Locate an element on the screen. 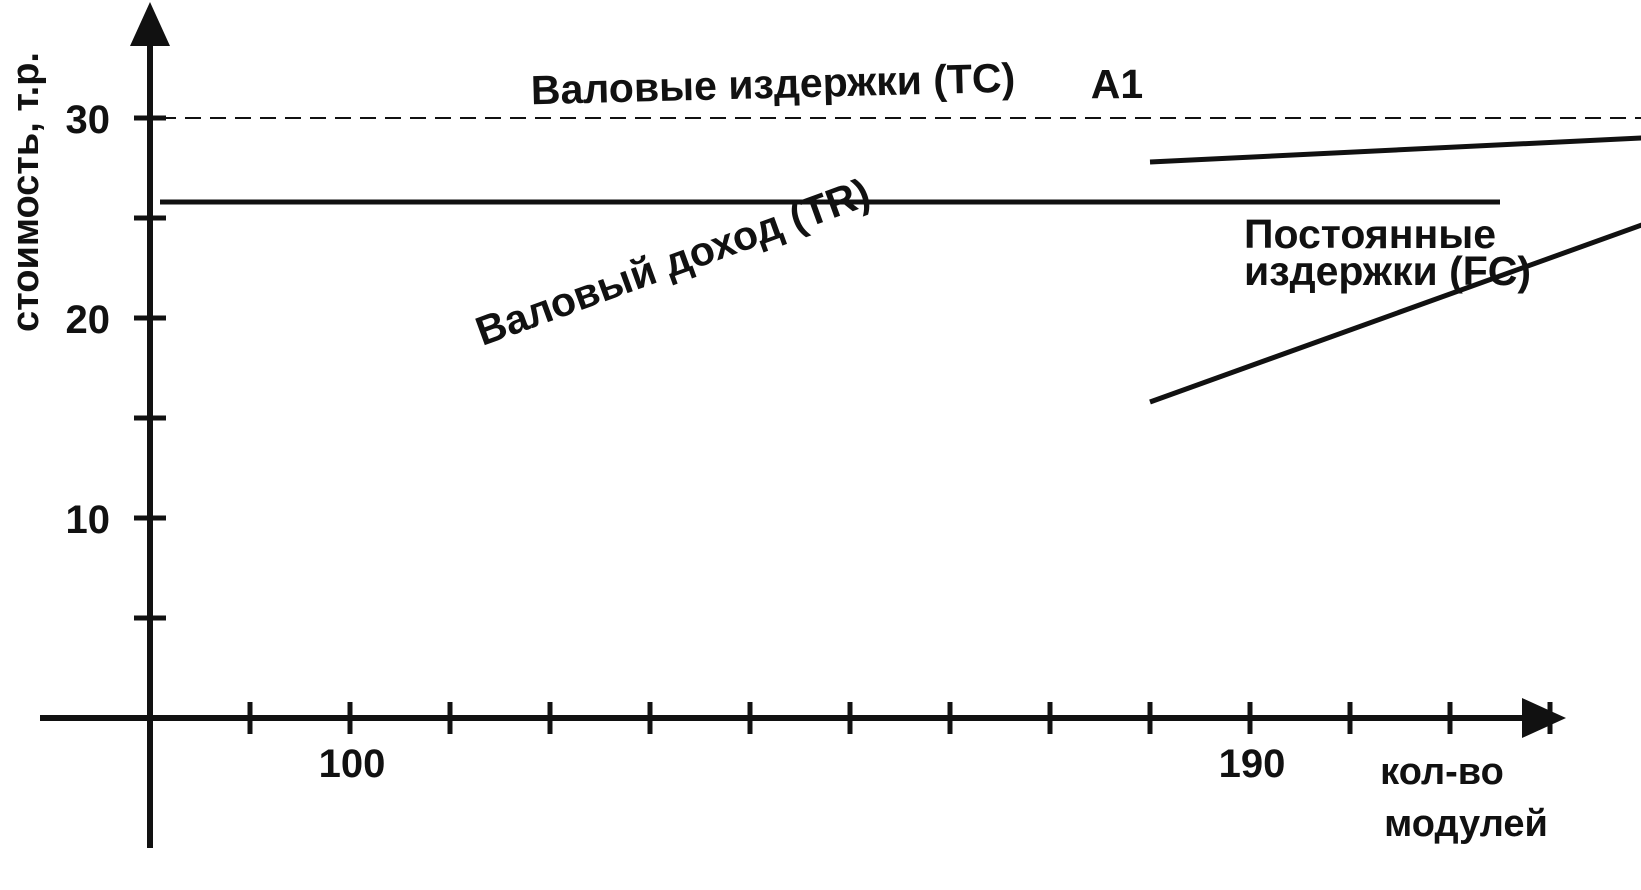  series-line-total-cost is located at coordinates (1395, 150).